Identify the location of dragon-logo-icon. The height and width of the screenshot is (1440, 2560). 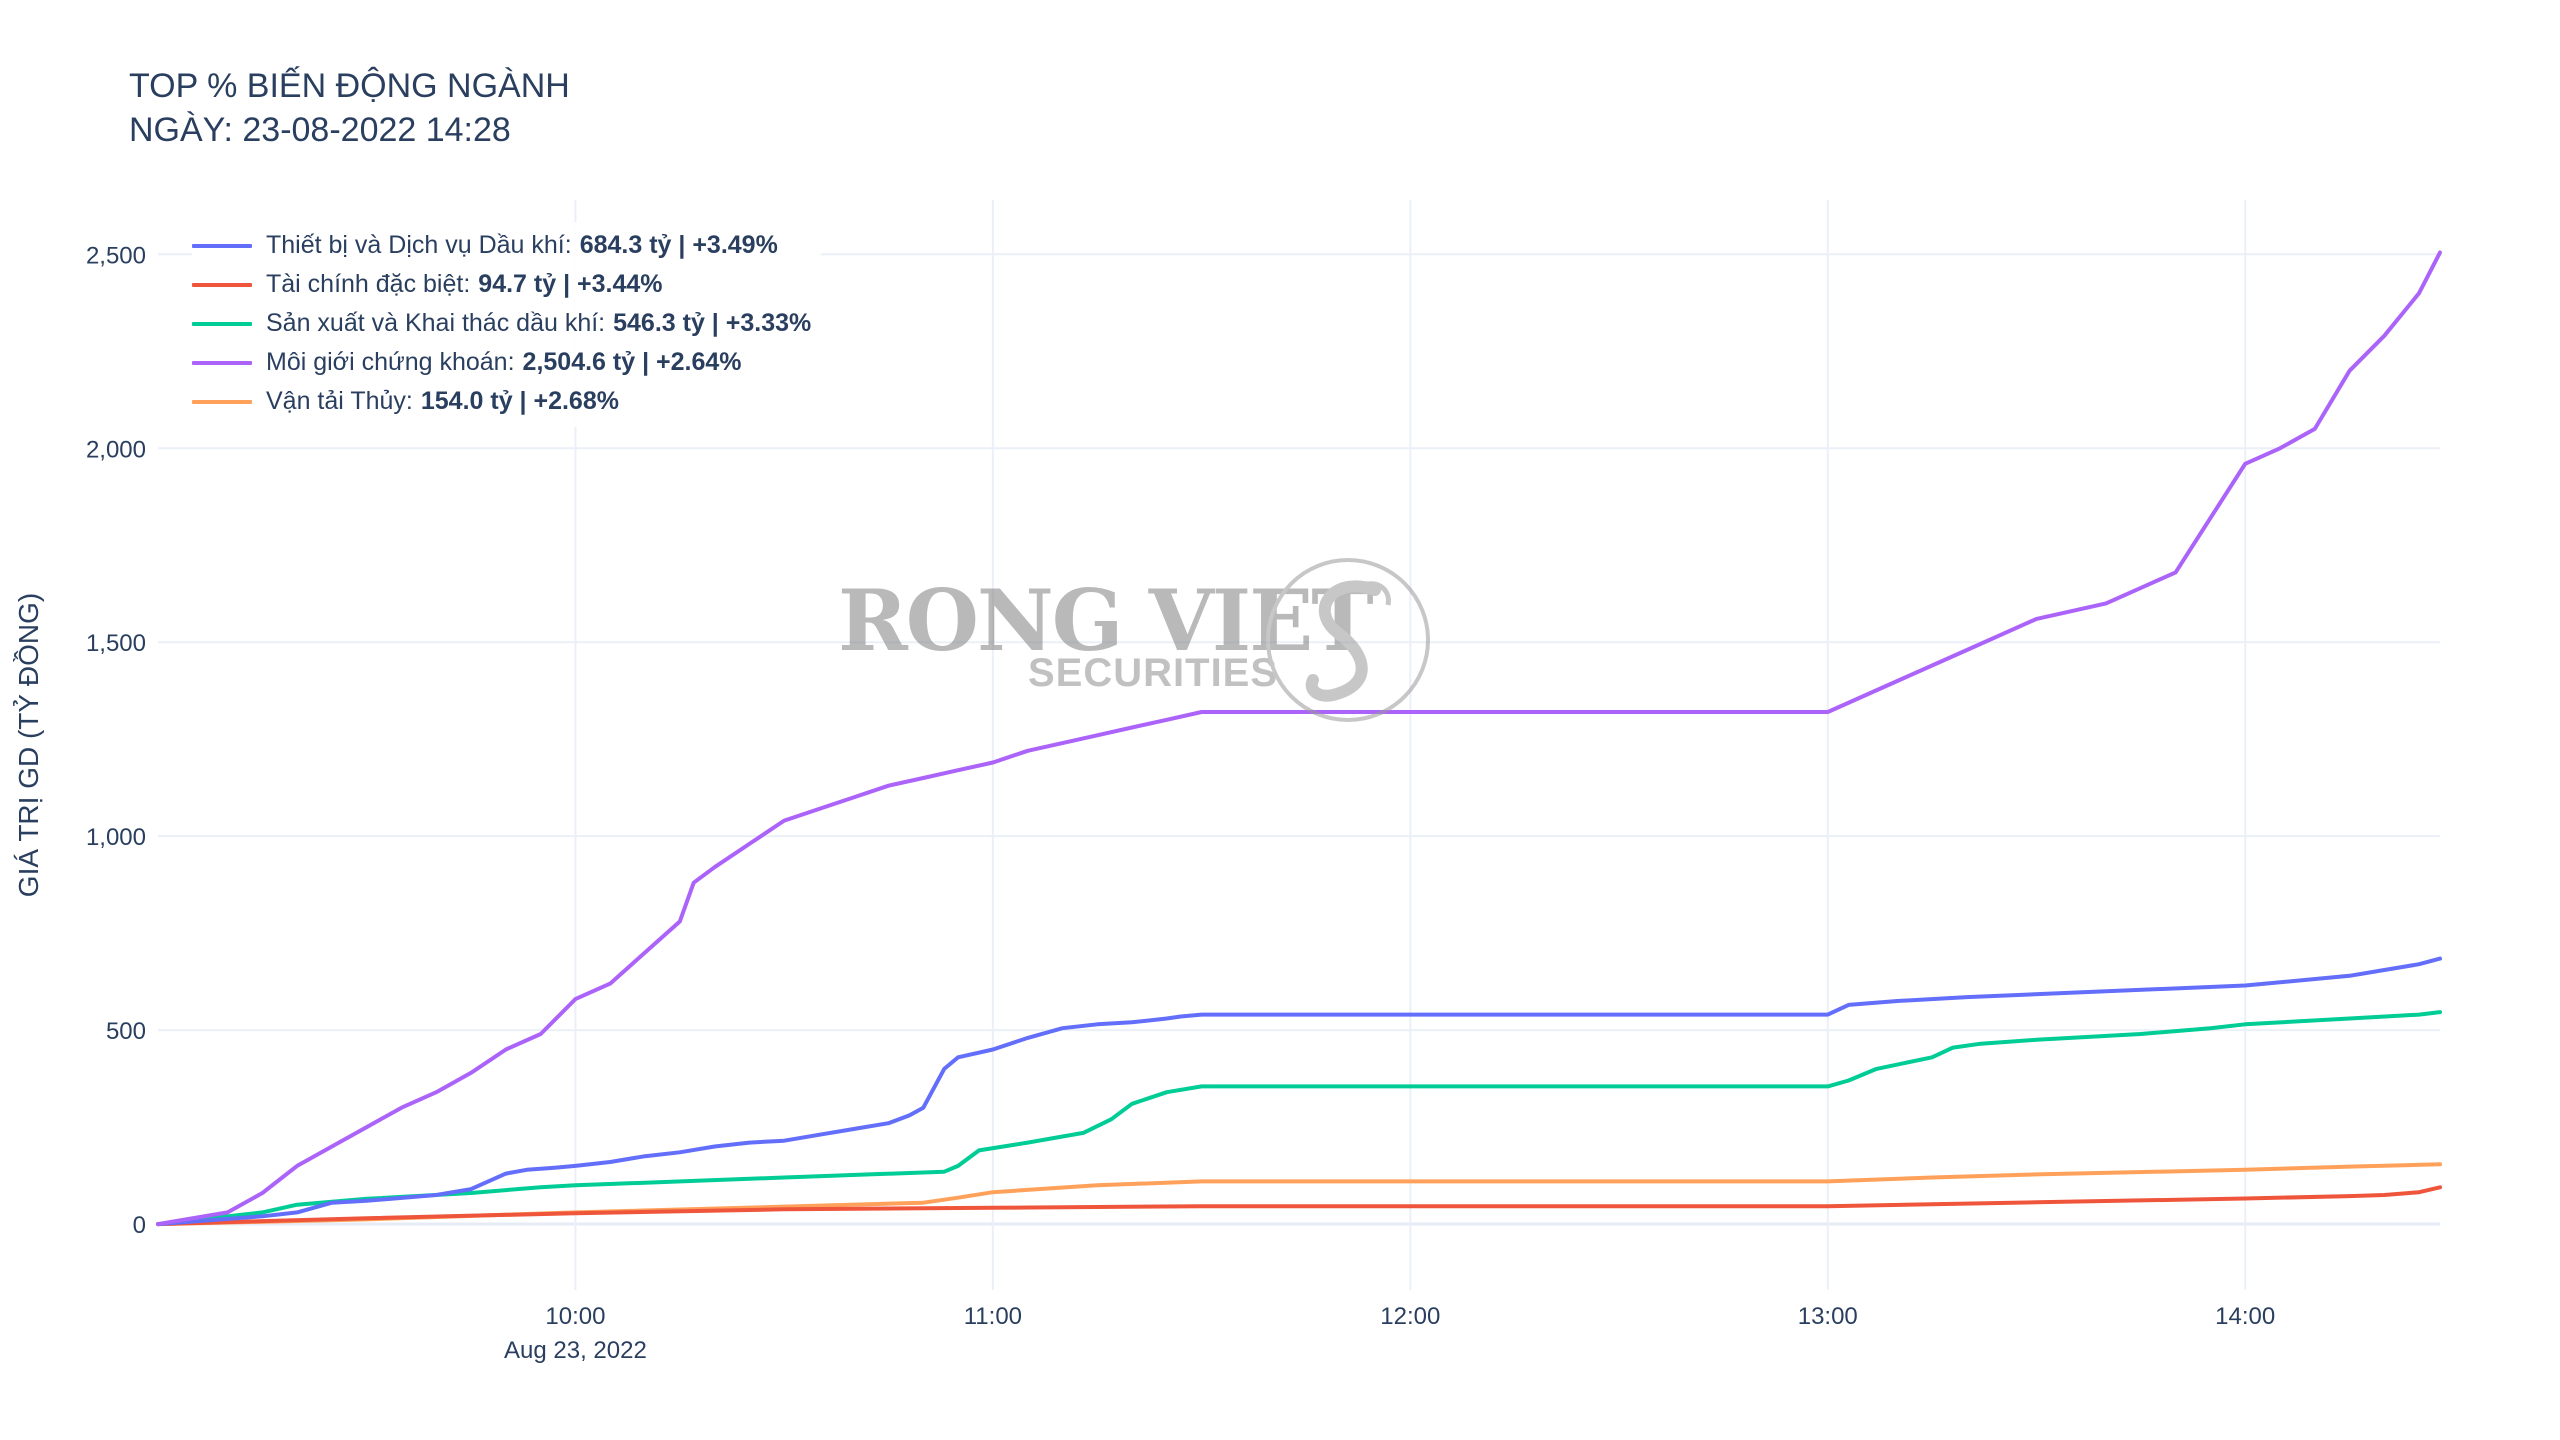
(1348, 640).